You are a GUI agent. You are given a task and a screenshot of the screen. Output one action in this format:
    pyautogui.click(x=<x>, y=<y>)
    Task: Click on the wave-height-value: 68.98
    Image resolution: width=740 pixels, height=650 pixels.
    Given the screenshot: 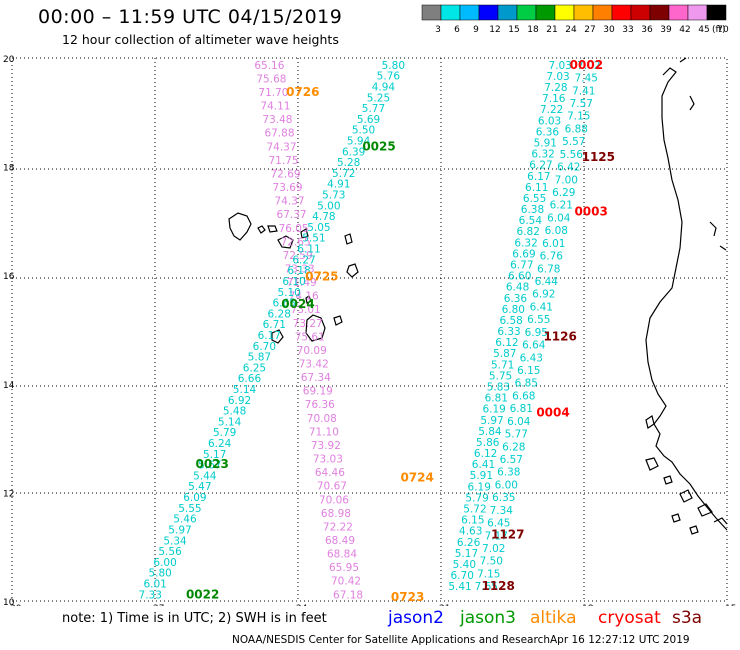 What is the action you would take?
    pyautogui.click(x=336, y=514)
    